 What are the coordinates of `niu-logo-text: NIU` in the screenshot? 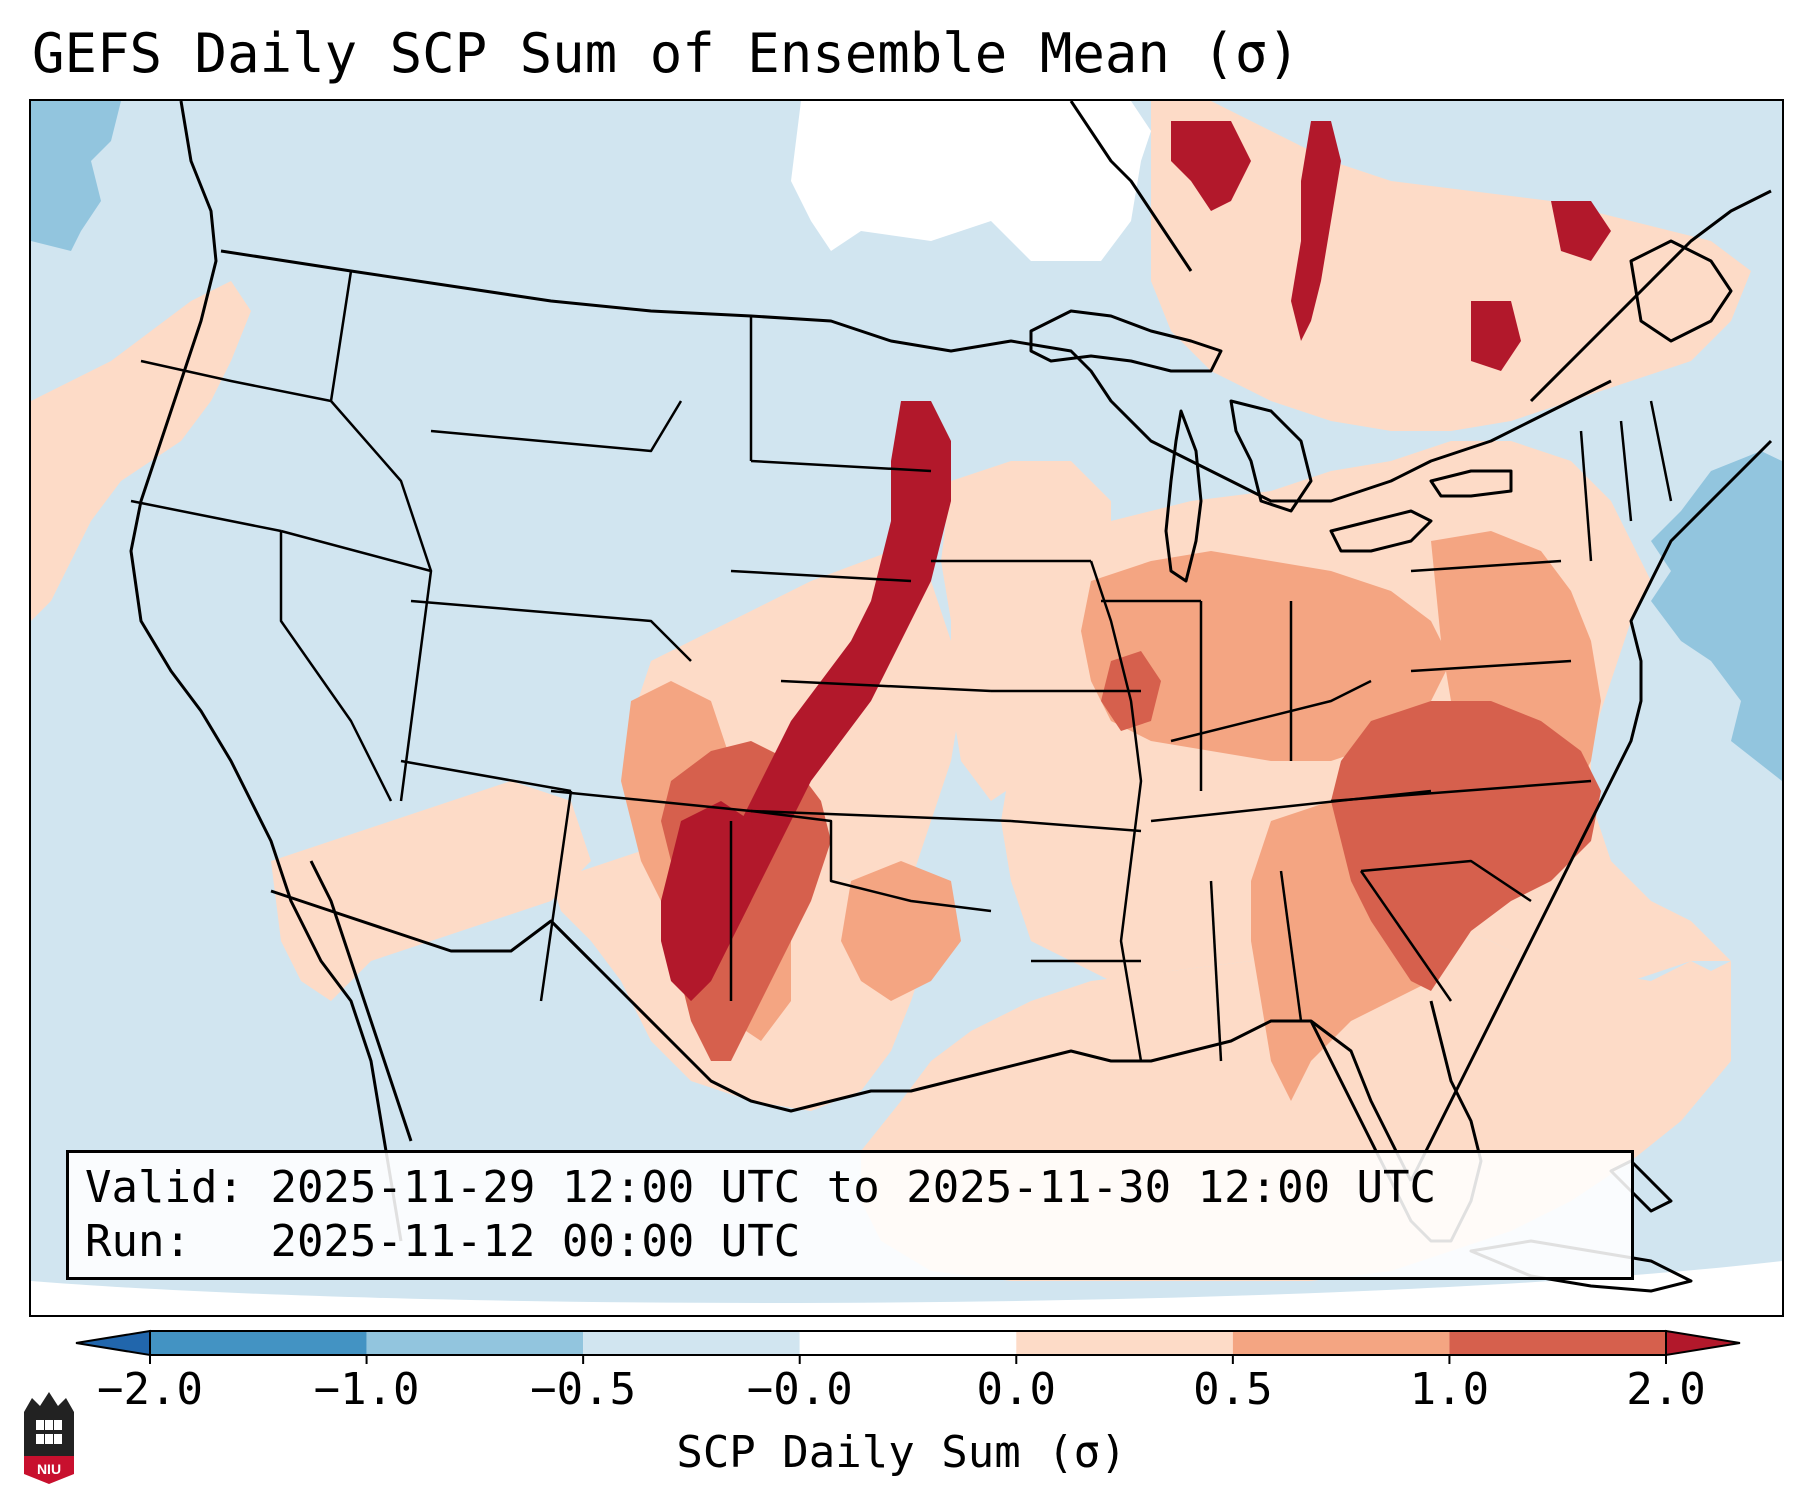 It's located at (49, 1469).